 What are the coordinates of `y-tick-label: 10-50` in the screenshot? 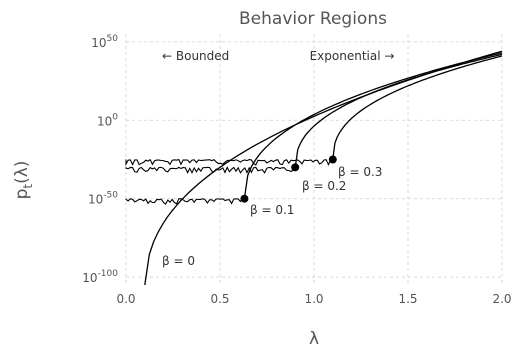 It's located at (103, 199).